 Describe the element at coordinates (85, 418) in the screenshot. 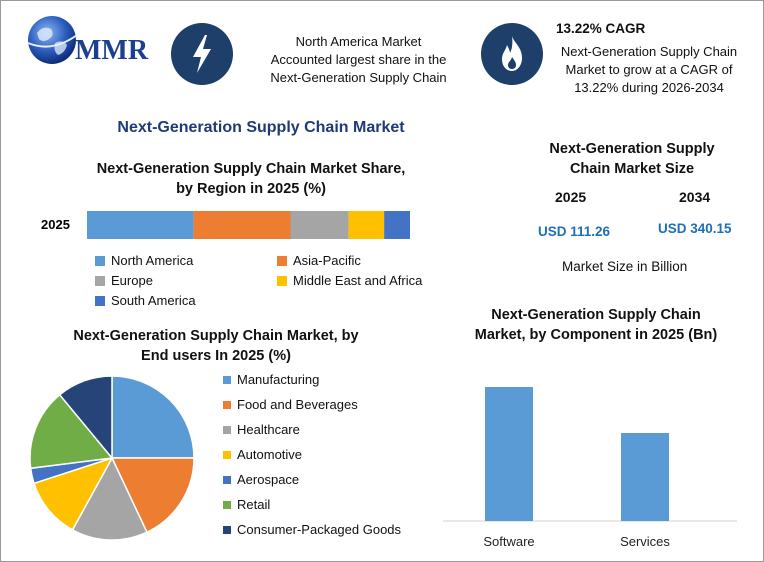

I see `pie-slice-consumer-packaged-goods` at that location.